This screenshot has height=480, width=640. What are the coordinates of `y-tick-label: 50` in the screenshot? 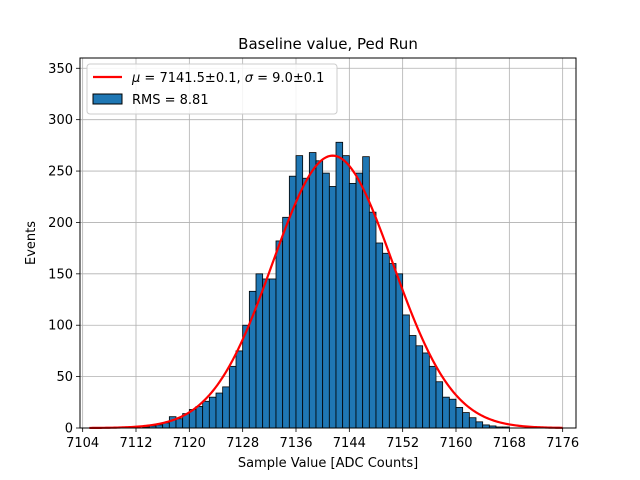 It's located at (64, 377).